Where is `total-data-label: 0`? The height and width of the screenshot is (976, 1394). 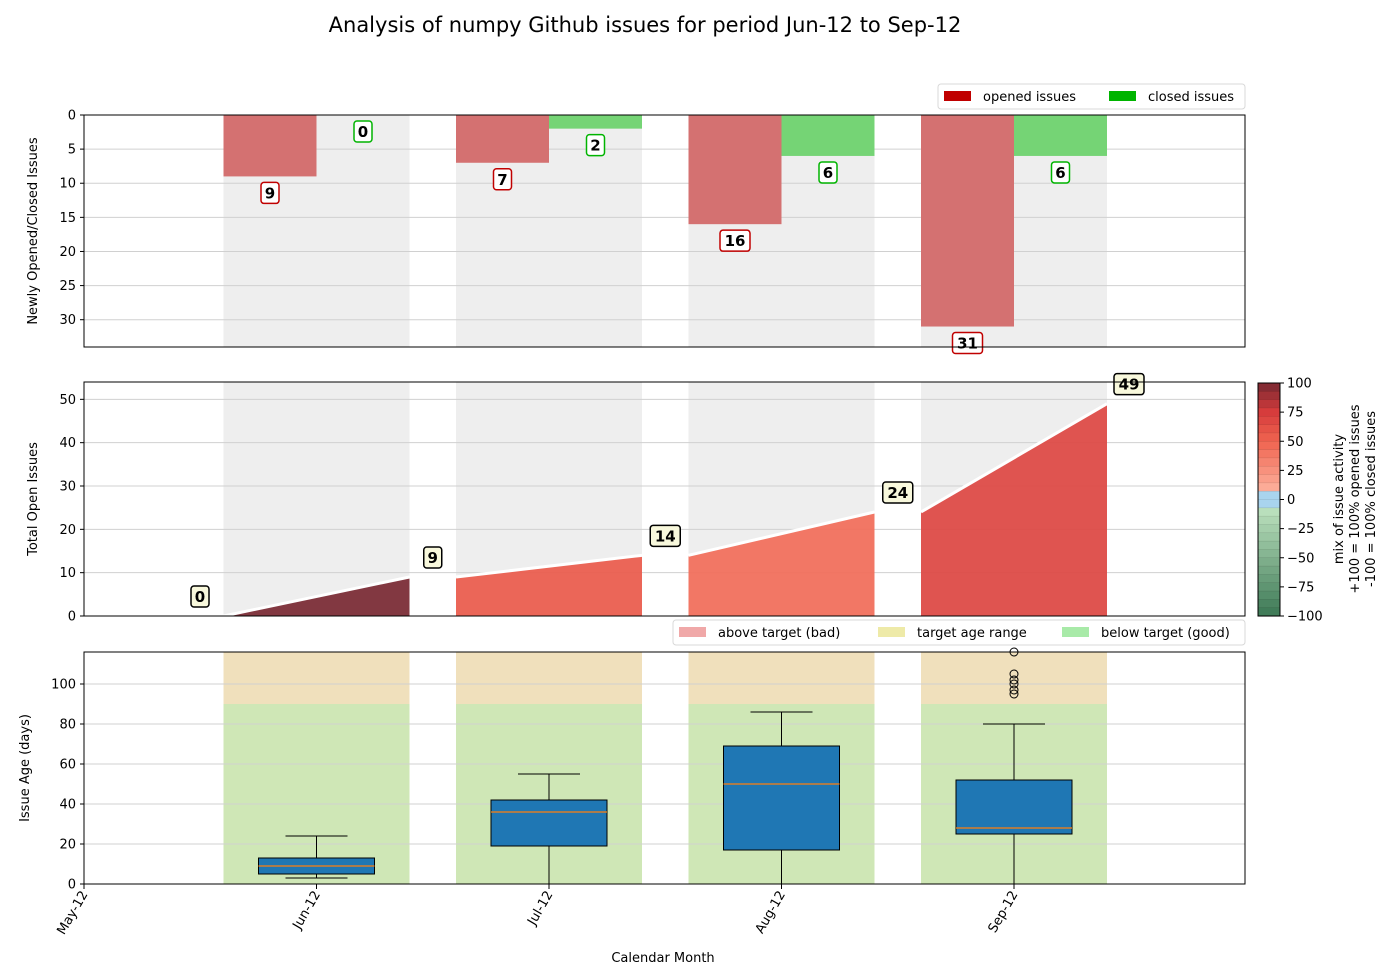
total-data-label: 0 is located at coordinates (200, 597).